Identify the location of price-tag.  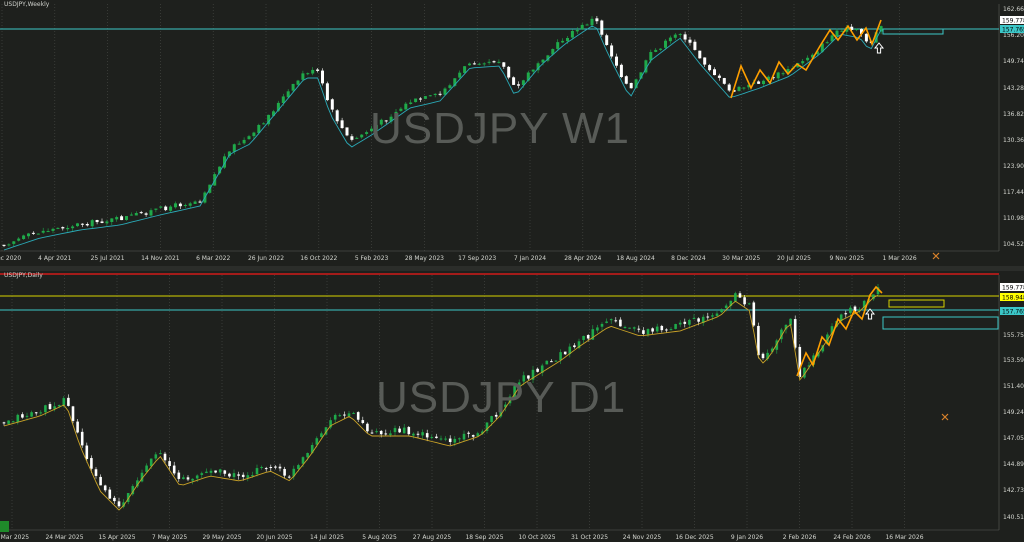
(1012, 297).